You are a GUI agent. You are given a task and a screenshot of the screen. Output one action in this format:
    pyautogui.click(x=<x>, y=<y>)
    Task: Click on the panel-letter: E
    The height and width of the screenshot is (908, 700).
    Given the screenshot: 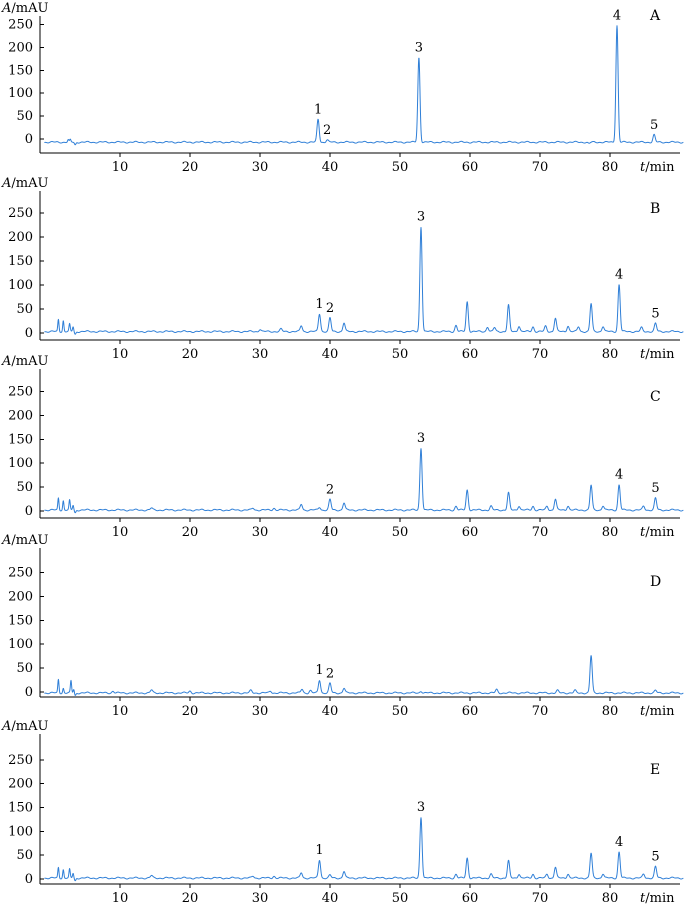 What is the action you would take?
    pyautogui.click(x=655, y=770)
    